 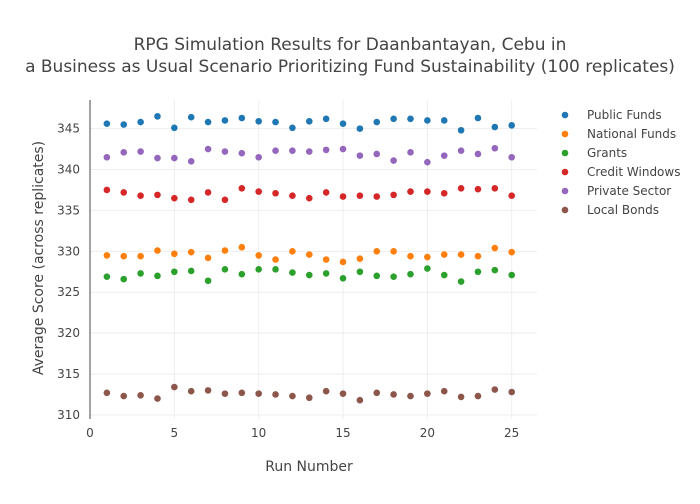 What do you see at coordinates (175, 433) in the screenshot?
I see `x-tick-label: 5` at bounding box center [175, 433].